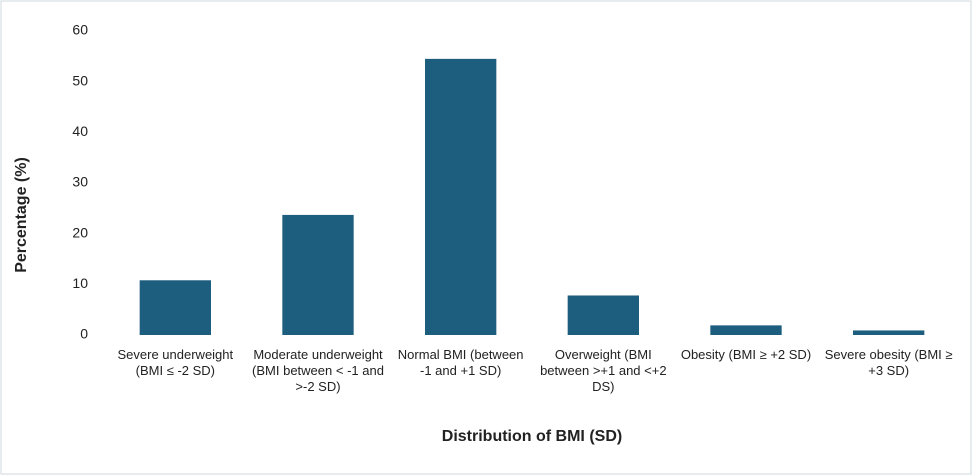 Image resolution: width=972 pixels, height=475 pixels. I want to click on y-tick-label: 0, so click(84, 334).